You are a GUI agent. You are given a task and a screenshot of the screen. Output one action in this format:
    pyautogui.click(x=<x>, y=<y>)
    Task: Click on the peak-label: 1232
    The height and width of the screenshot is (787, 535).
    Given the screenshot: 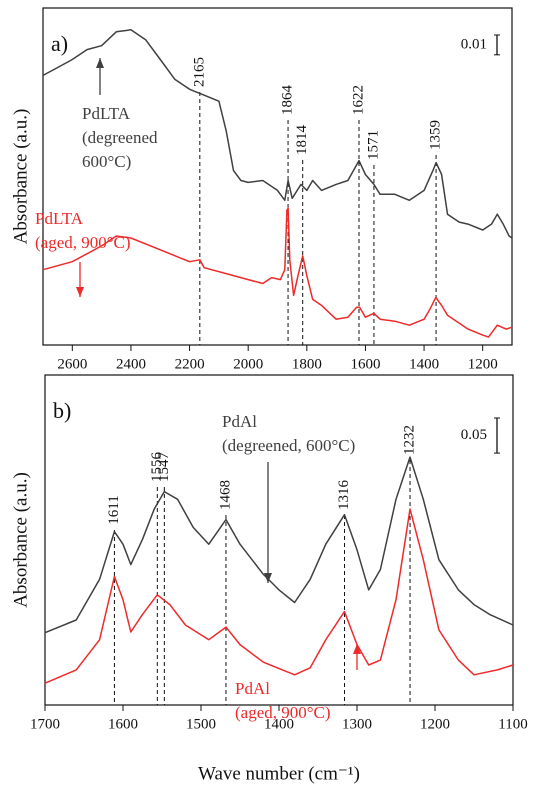 What is the action you would take?
    pyautogui.click(x=409, y=440)
    